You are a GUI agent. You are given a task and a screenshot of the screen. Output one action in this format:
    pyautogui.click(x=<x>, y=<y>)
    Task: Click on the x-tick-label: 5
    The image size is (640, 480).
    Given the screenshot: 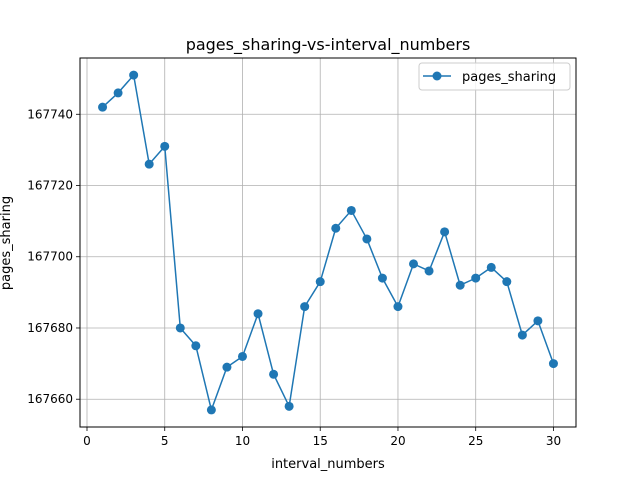 What is the action you would take?
    pyautogui.click(x=165, y=441)
    